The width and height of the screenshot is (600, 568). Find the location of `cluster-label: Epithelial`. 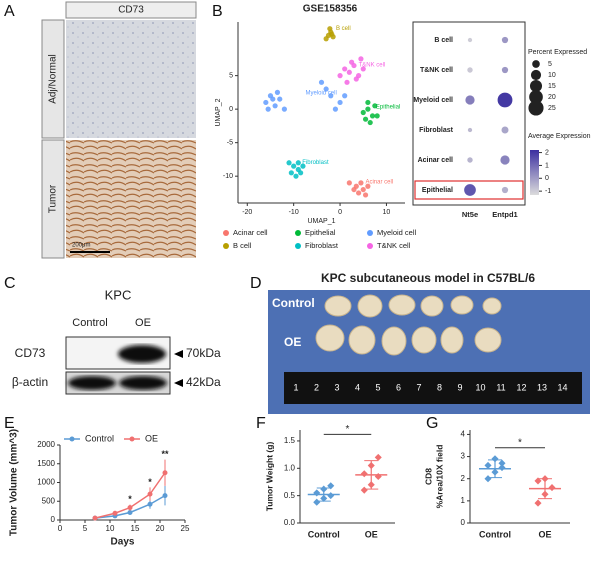

cluster-label: Epithelial is located at coordinates (388, 107).